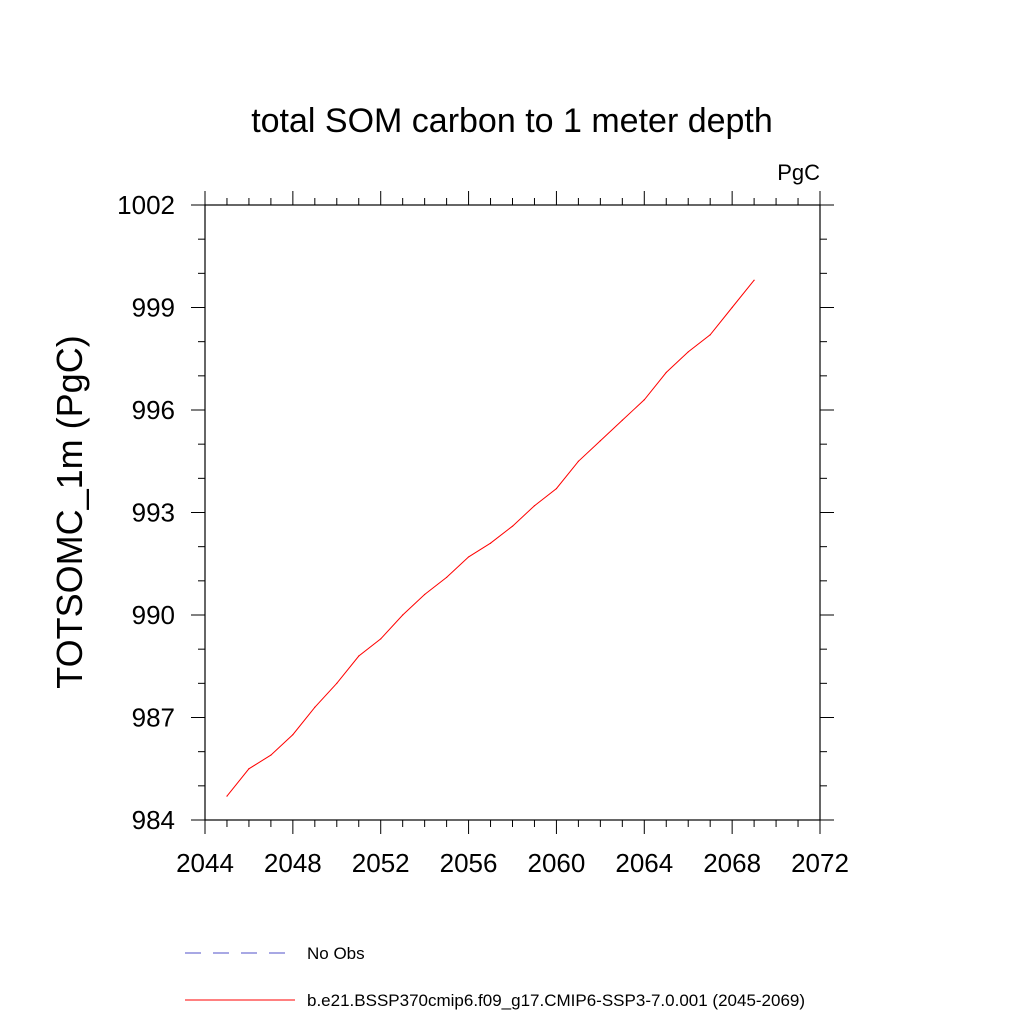 The width and height of the screenshot is (1024, 1024). What do you see at coordinates (153, 308) in the screenshot?
I see `y-tick-label: 999` at bounding box center [153, 308].